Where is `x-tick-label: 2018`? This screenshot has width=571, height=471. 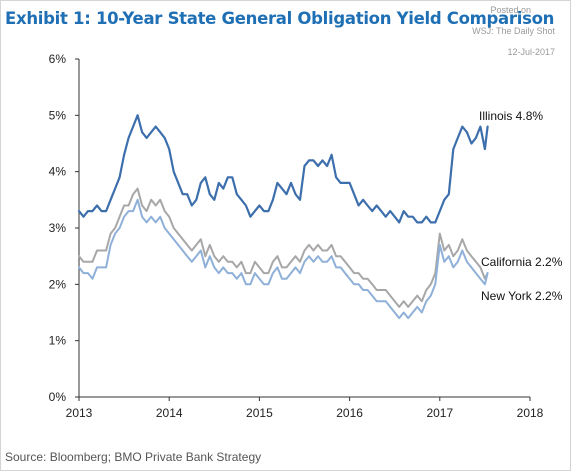
x-tick-label: 2018 is located at coordinates (530, 413).